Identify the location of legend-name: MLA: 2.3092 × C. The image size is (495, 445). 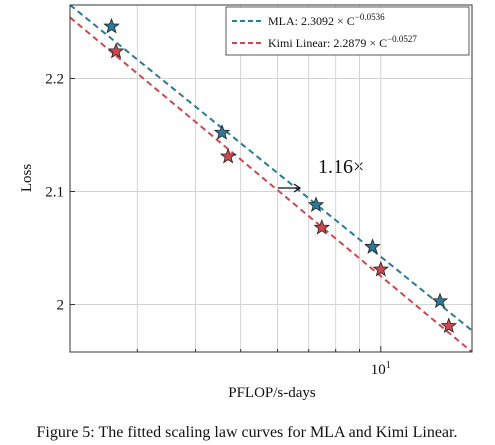
(311, 21).